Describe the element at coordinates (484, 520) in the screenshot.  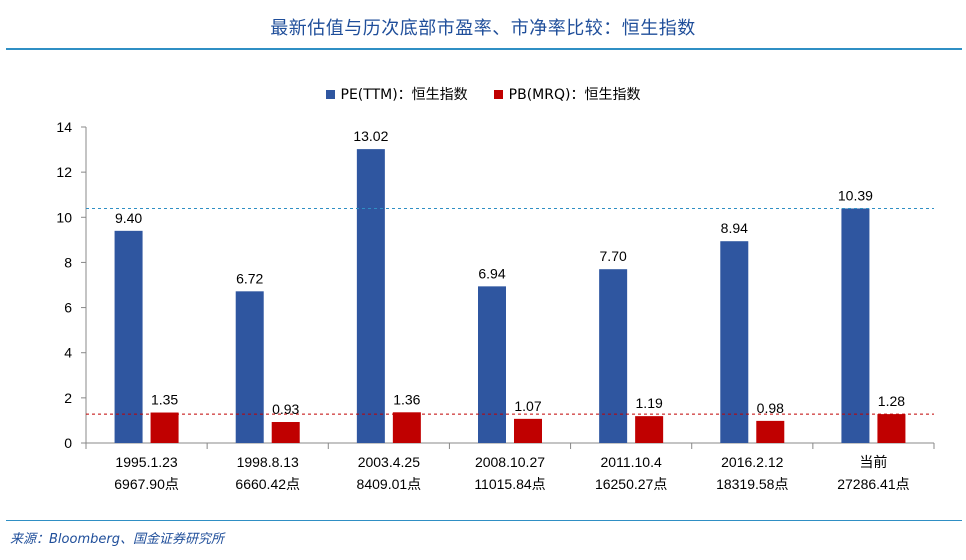
I see `footer-divider` at that location.